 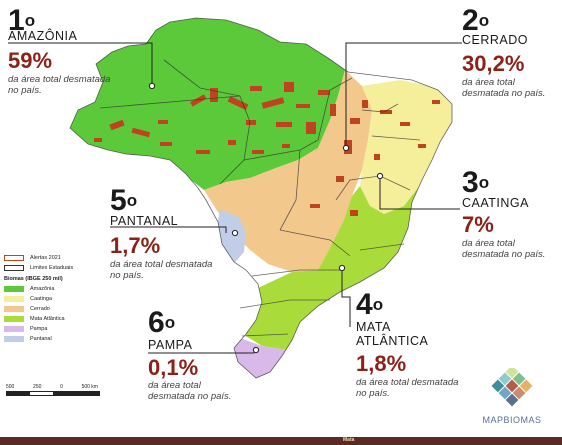 I want to click on biome-name-cerrado: CERRADO, so click(x=495, y=40).